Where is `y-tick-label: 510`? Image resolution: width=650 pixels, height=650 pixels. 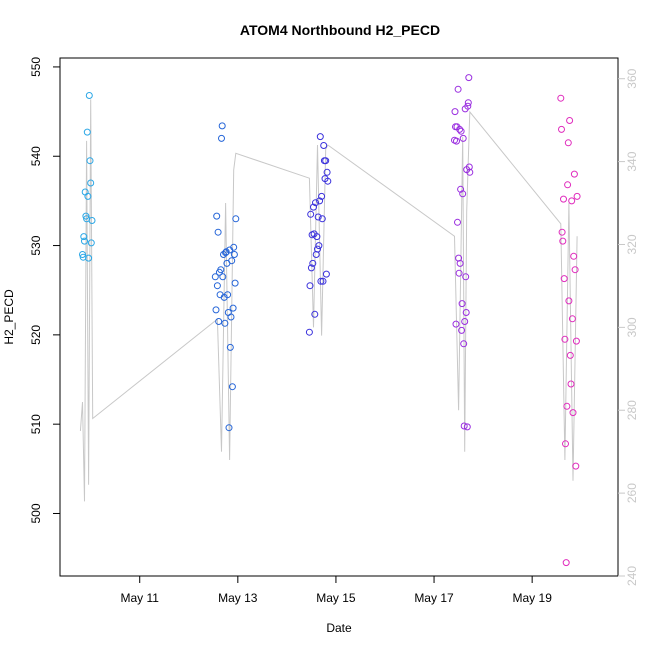
y-tick-label: 510 is located at coordinates (36, 424).